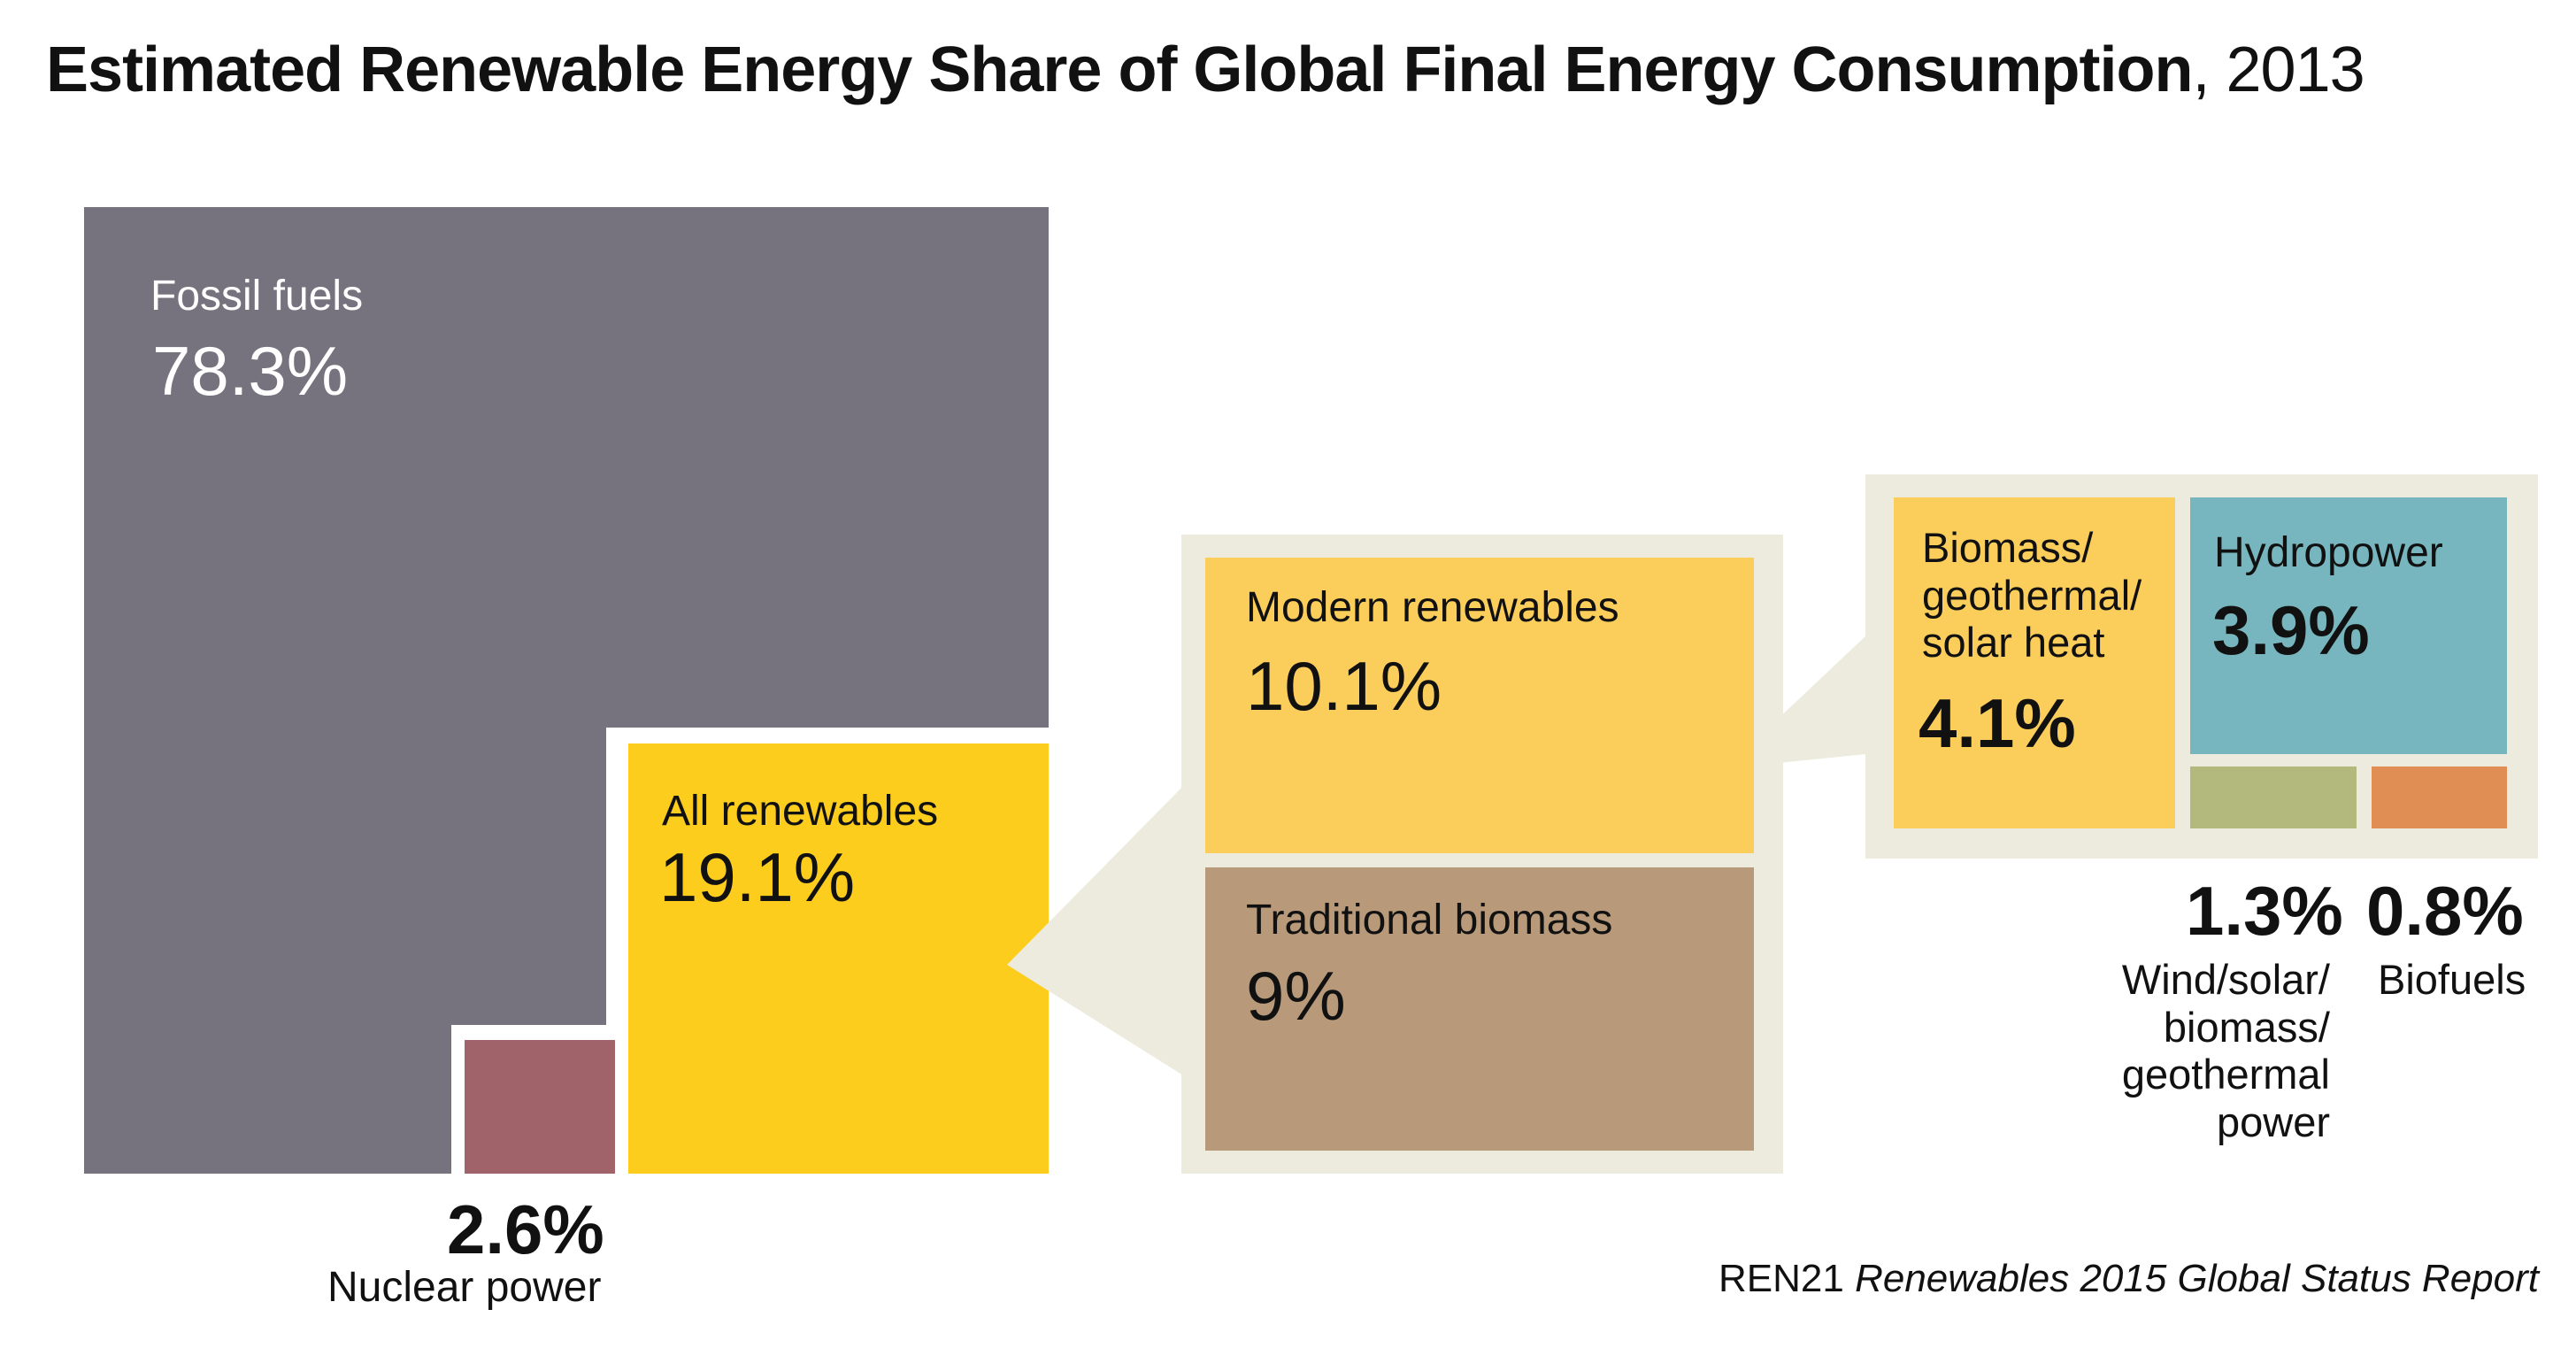  I want to click on biofuels-label: Biofuels, so click(2452, 979).